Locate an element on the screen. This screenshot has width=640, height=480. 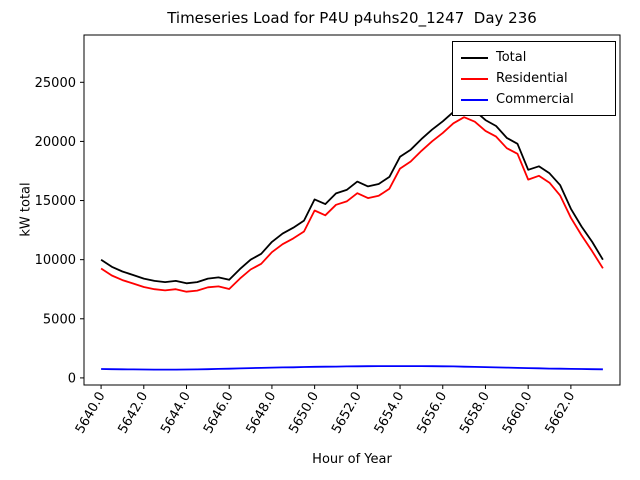
x-tick-label: 5656.0 is located at coordinates (432, 413).